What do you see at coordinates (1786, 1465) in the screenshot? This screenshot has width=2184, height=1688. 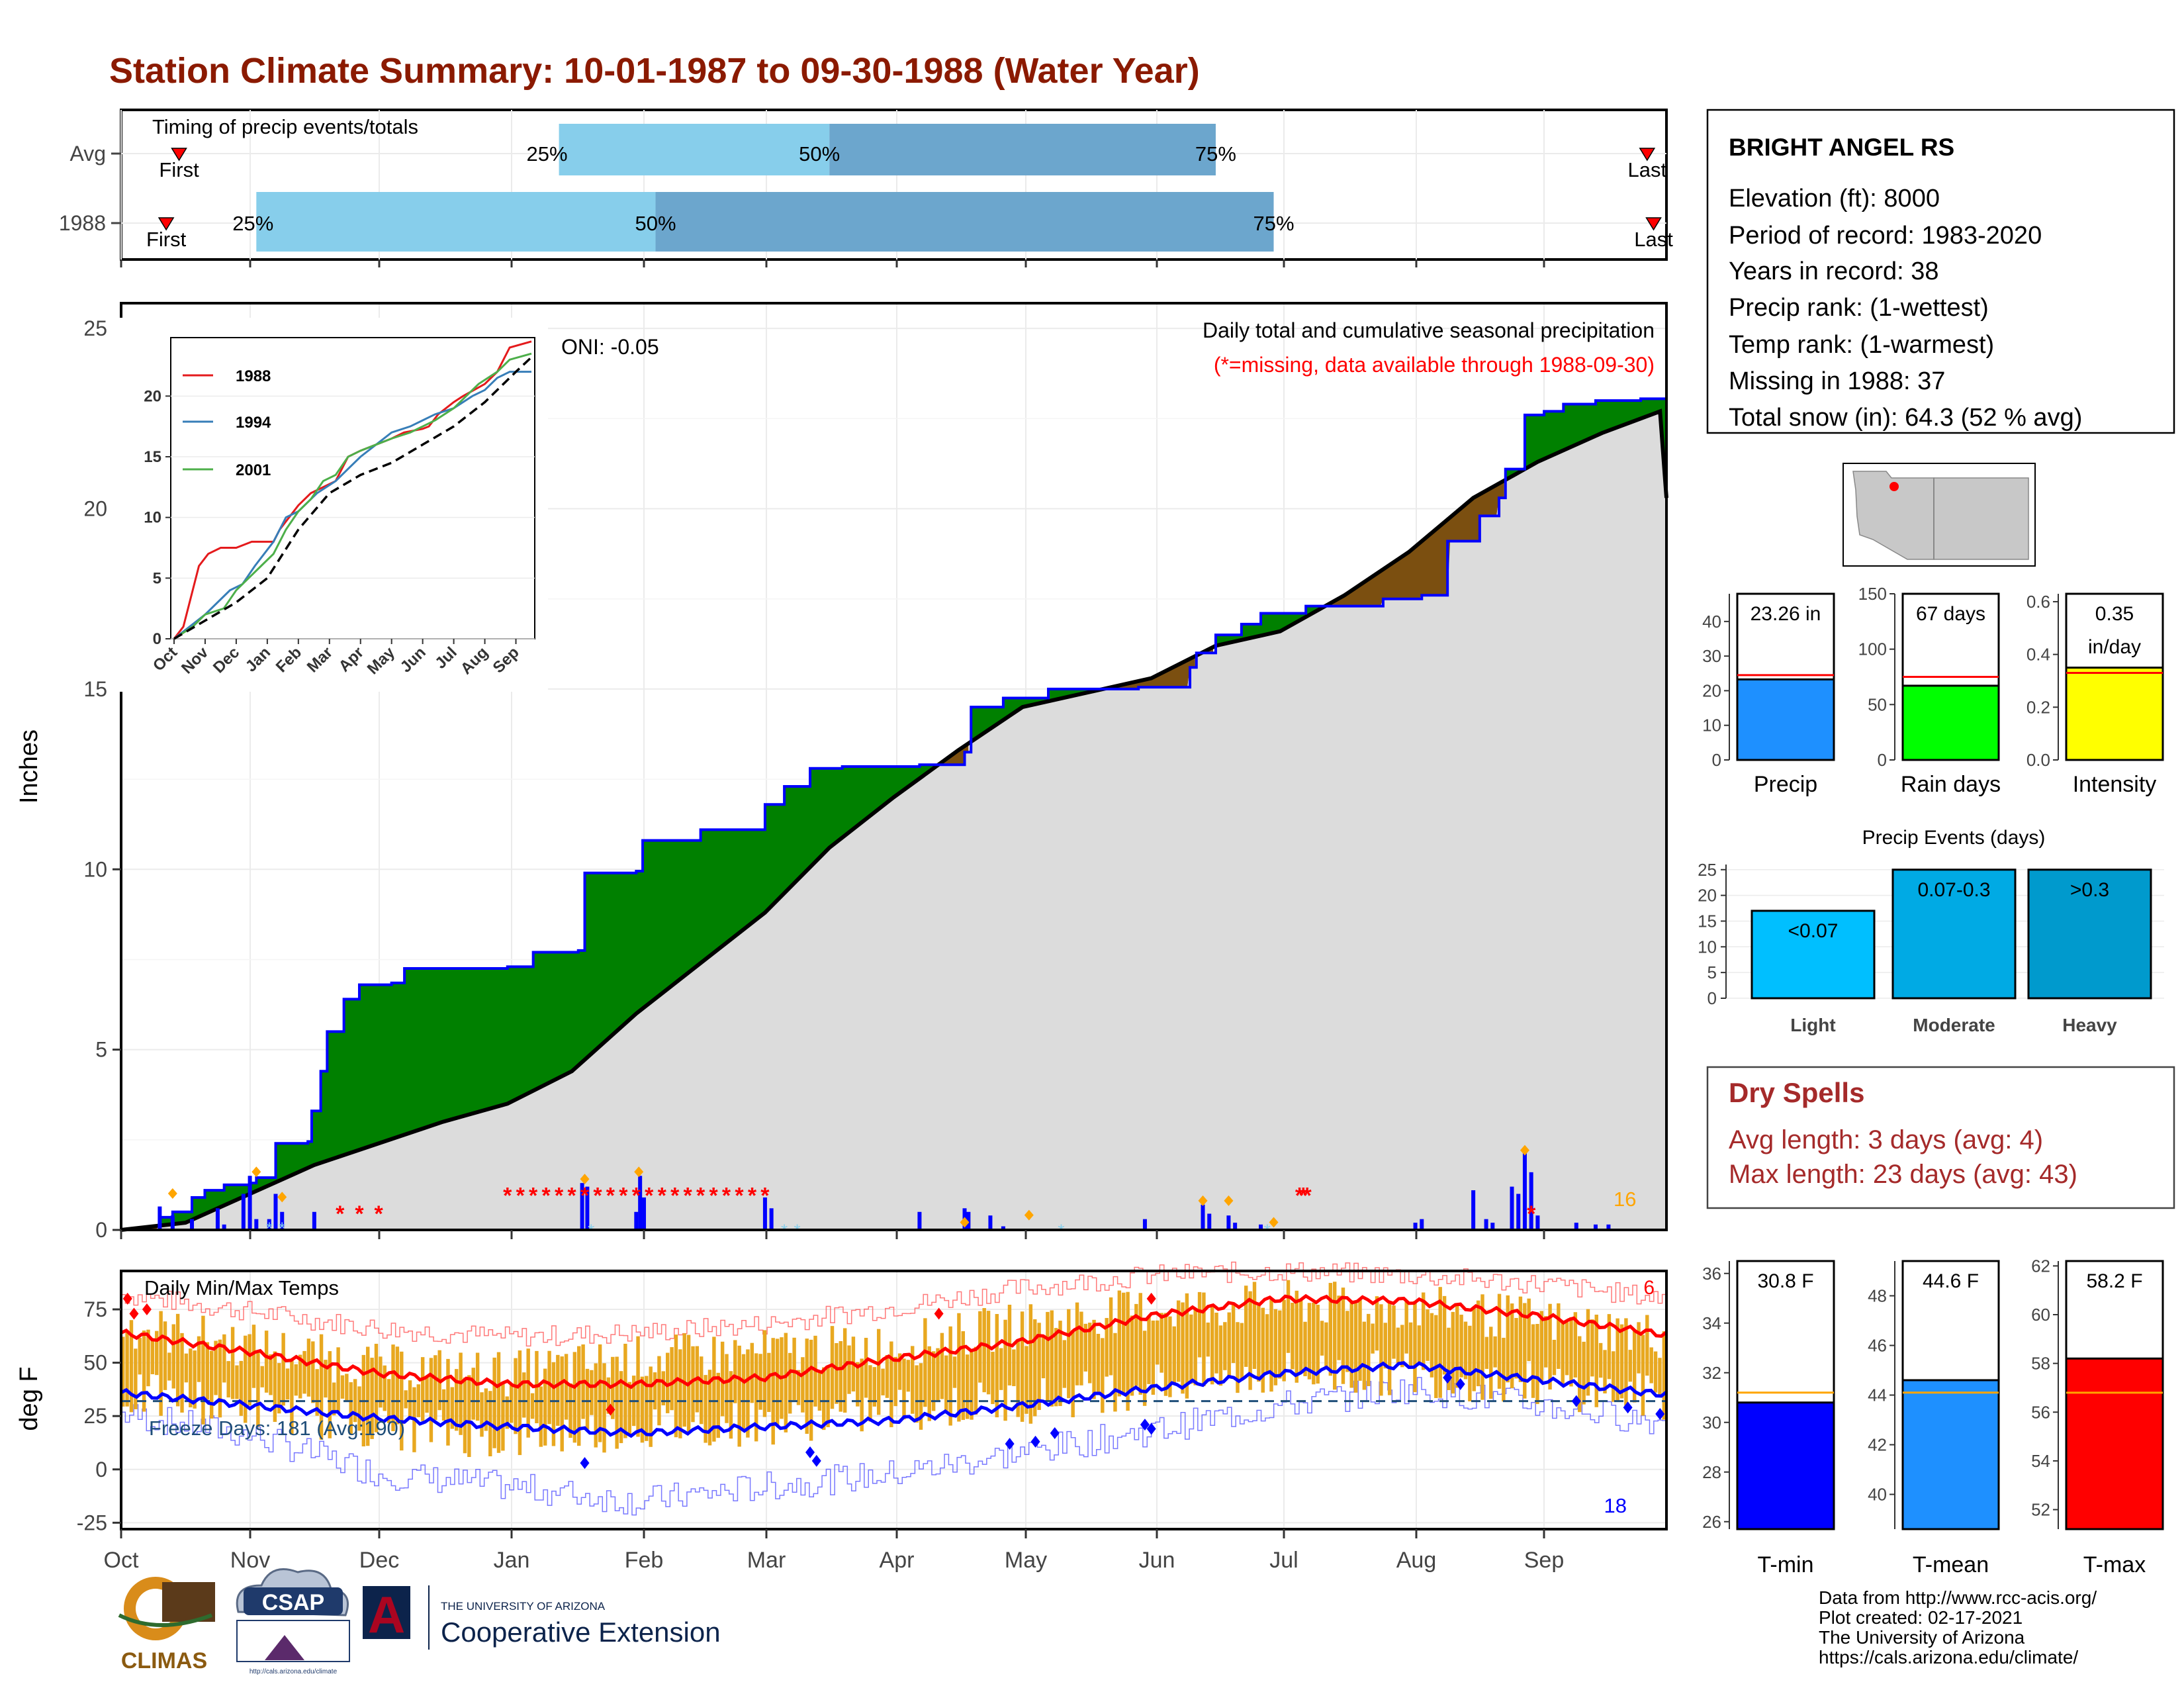 I see `summary-bar-value` at bounding box center [1786, 1465].